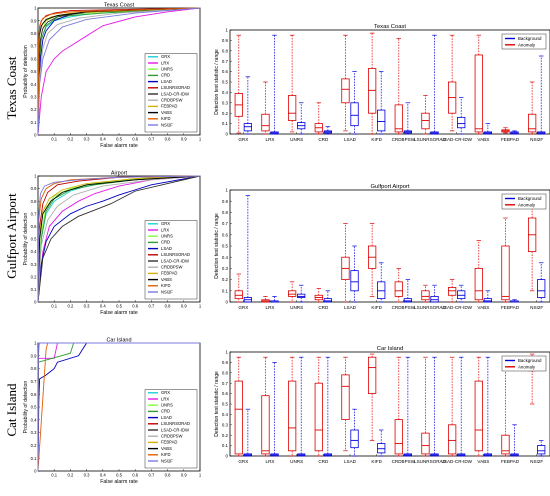  Describe the element at coordinates (34, 368) in the screenshot. I see `y-tick-label: 0.8` at that location.